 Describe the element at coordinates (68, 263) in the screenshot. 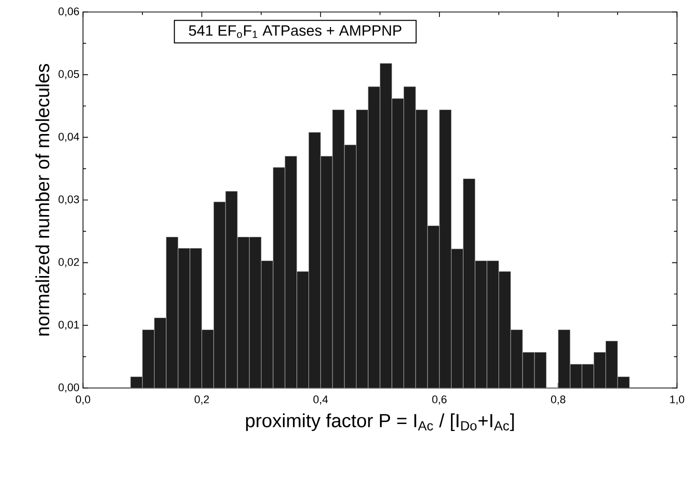

I see `y-tick-label: 0,02` at that location.